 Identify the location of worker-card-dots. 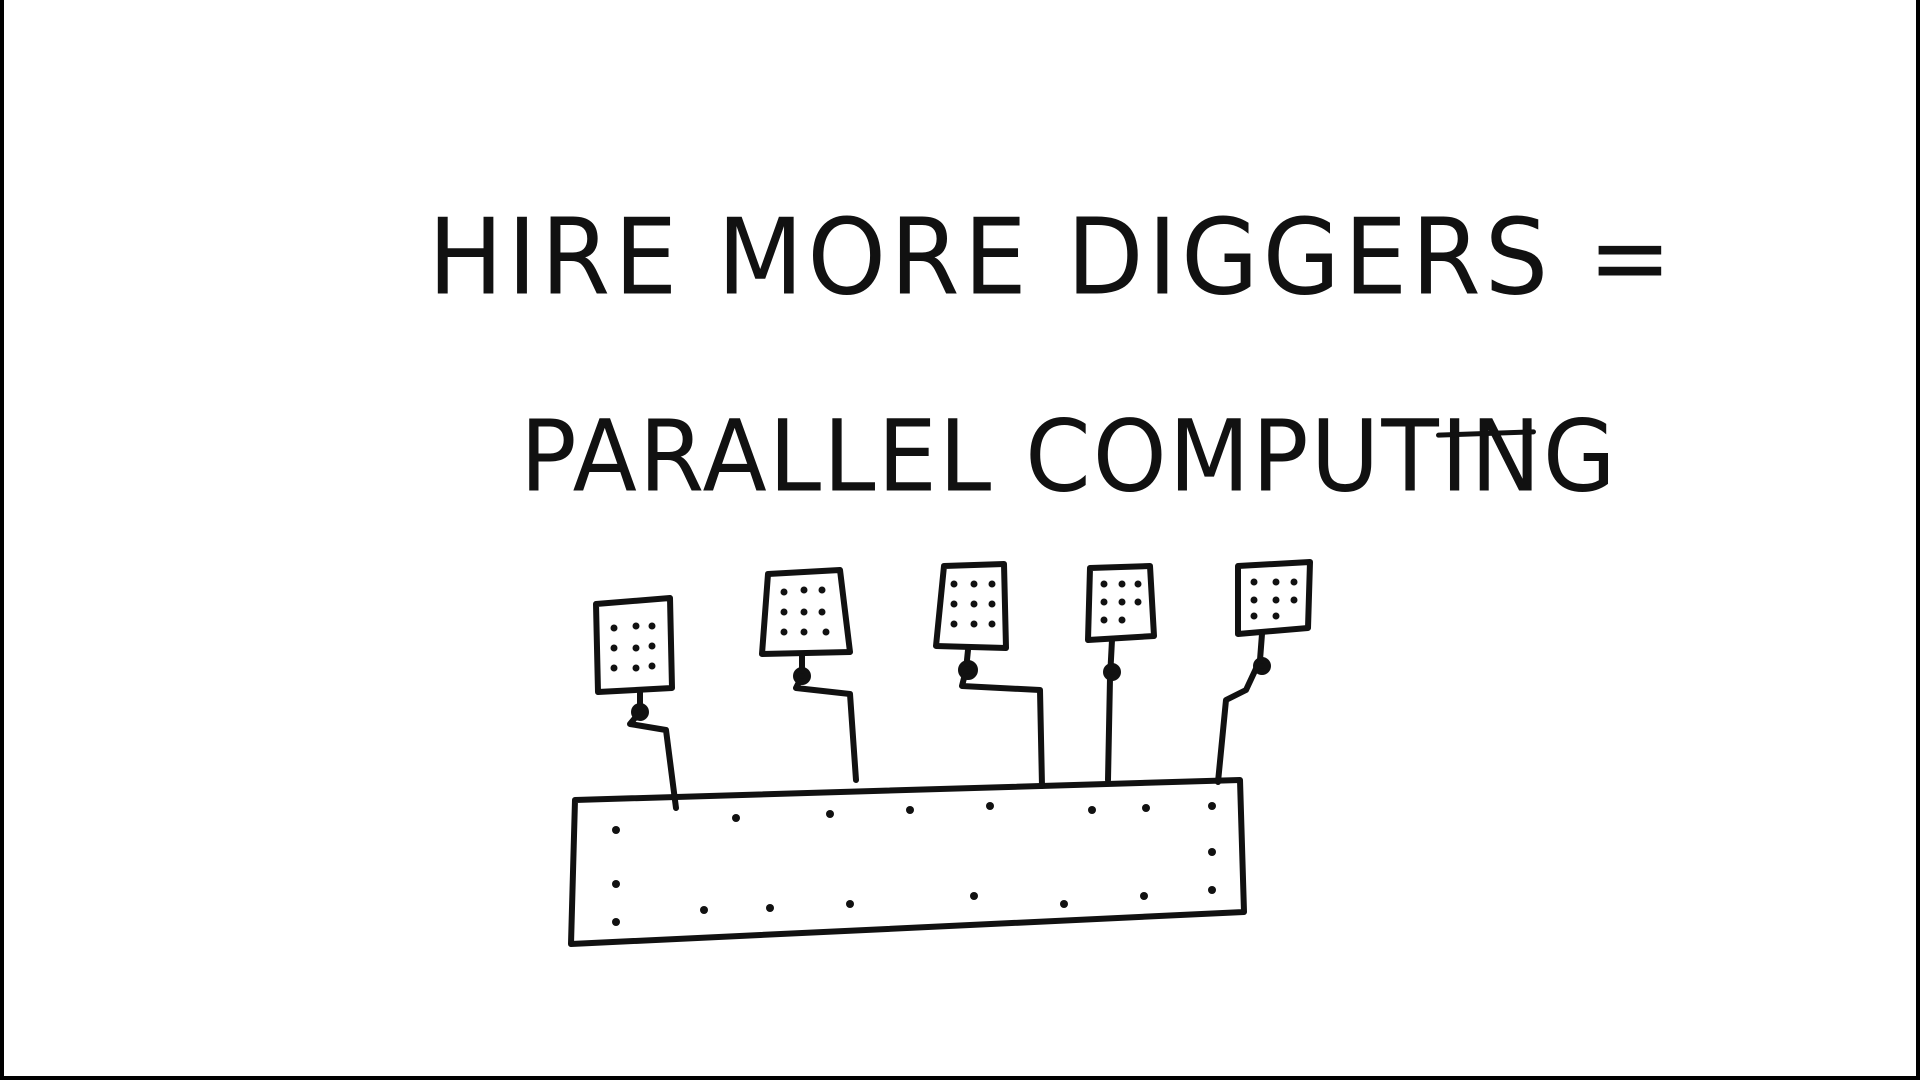
(954, 625).